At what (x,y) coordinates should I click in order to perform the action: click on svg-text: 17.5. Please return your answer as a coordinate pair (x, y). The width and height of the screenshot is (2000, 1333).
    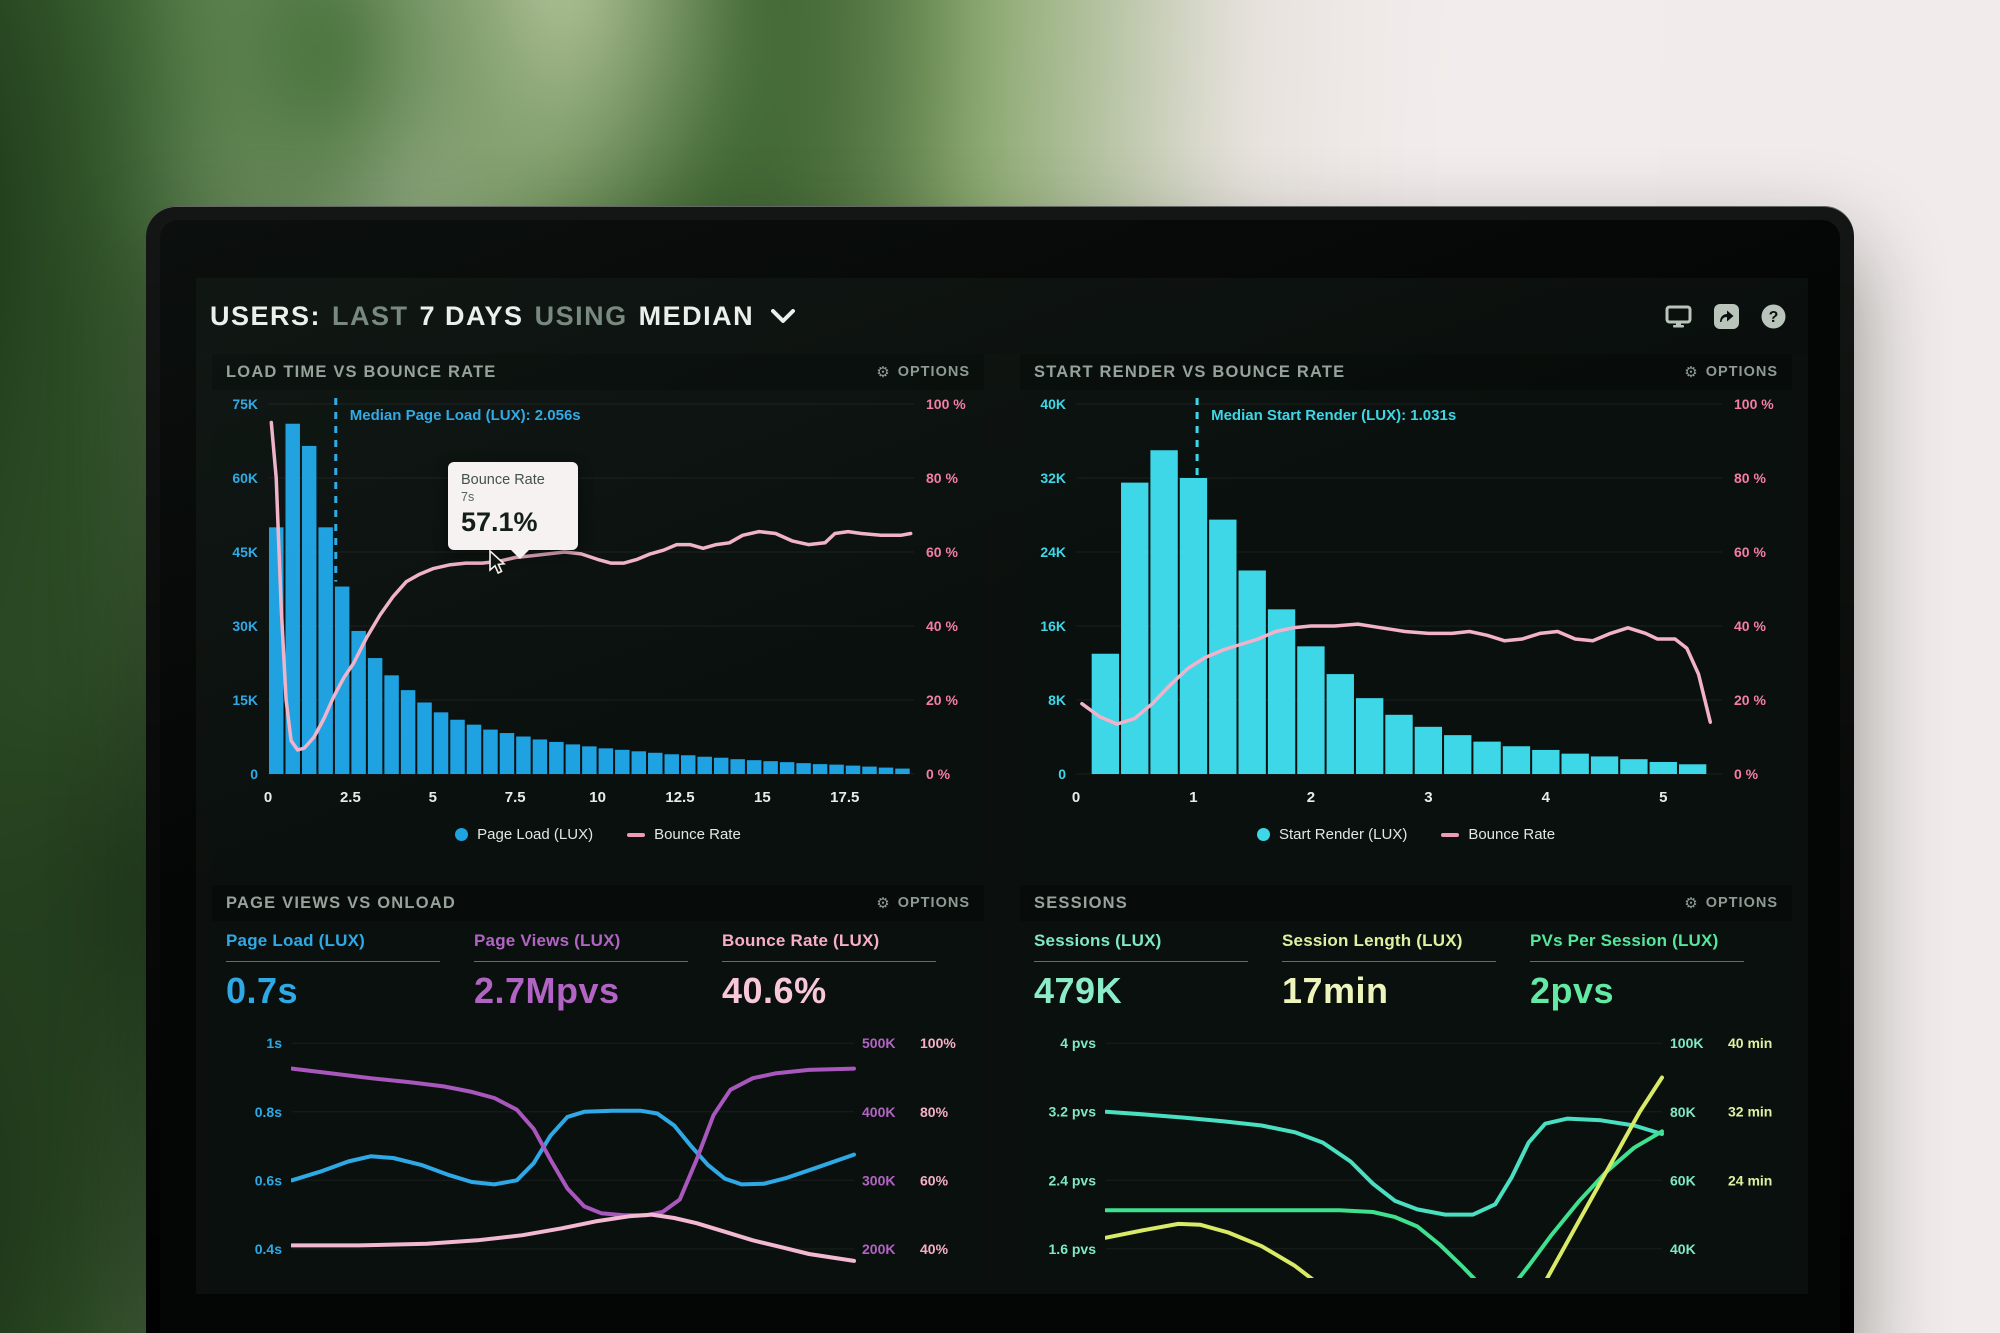
    Looking at the image, I should click on (844, 797).